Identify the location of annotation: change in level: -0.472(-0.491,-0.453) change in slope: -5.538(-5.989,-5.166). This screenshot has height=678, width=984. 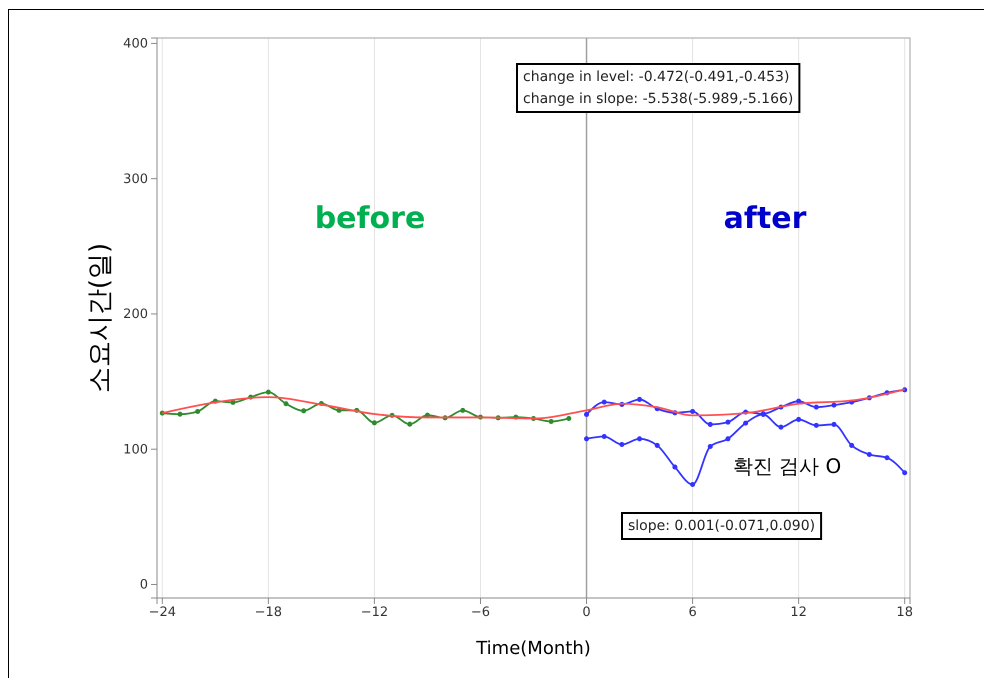
(658, 88).